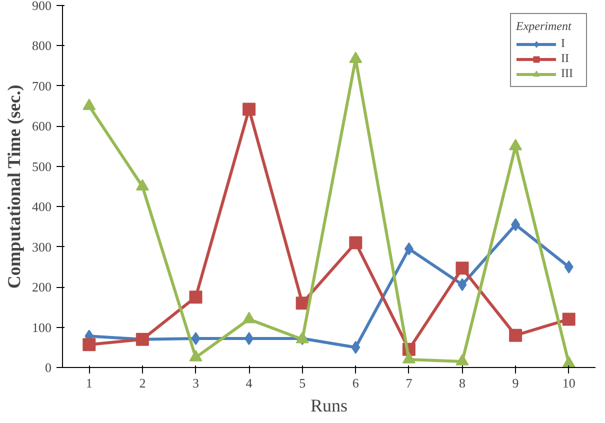 The width and height of the screenshot is (605, 423). Describe the element at coordinates (48, 367) in the screenshot. I see `y-tick-label: 0` at that location.